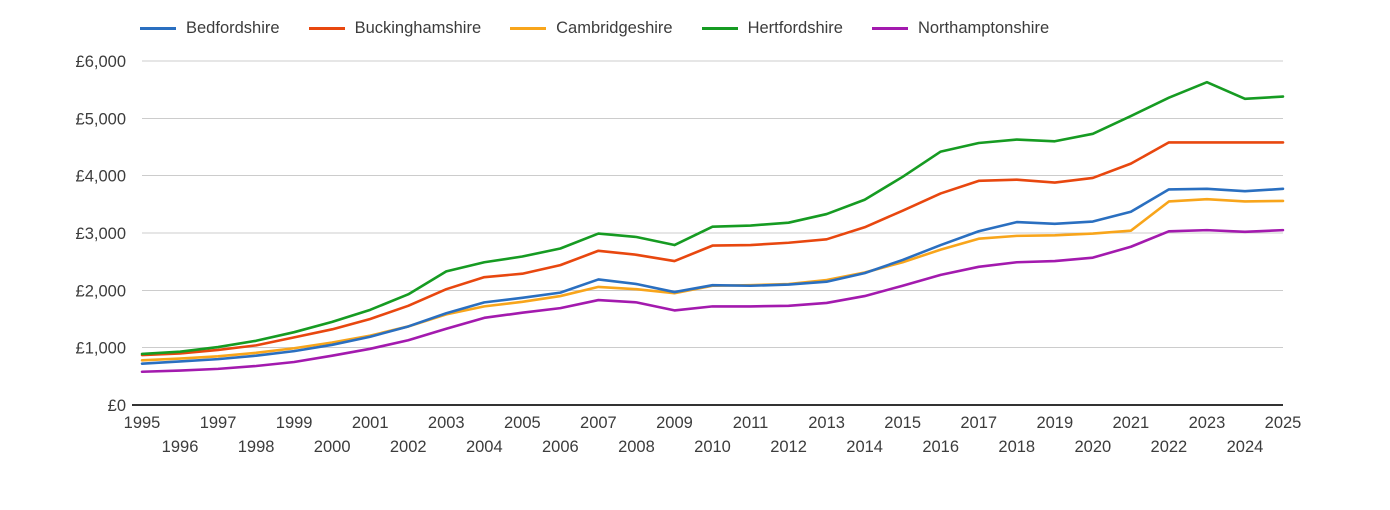 Image resolution: width=1390 pixels, height=510 pixels. I want to click on x-axis-tick-label: 2024, so click(1245, 447).